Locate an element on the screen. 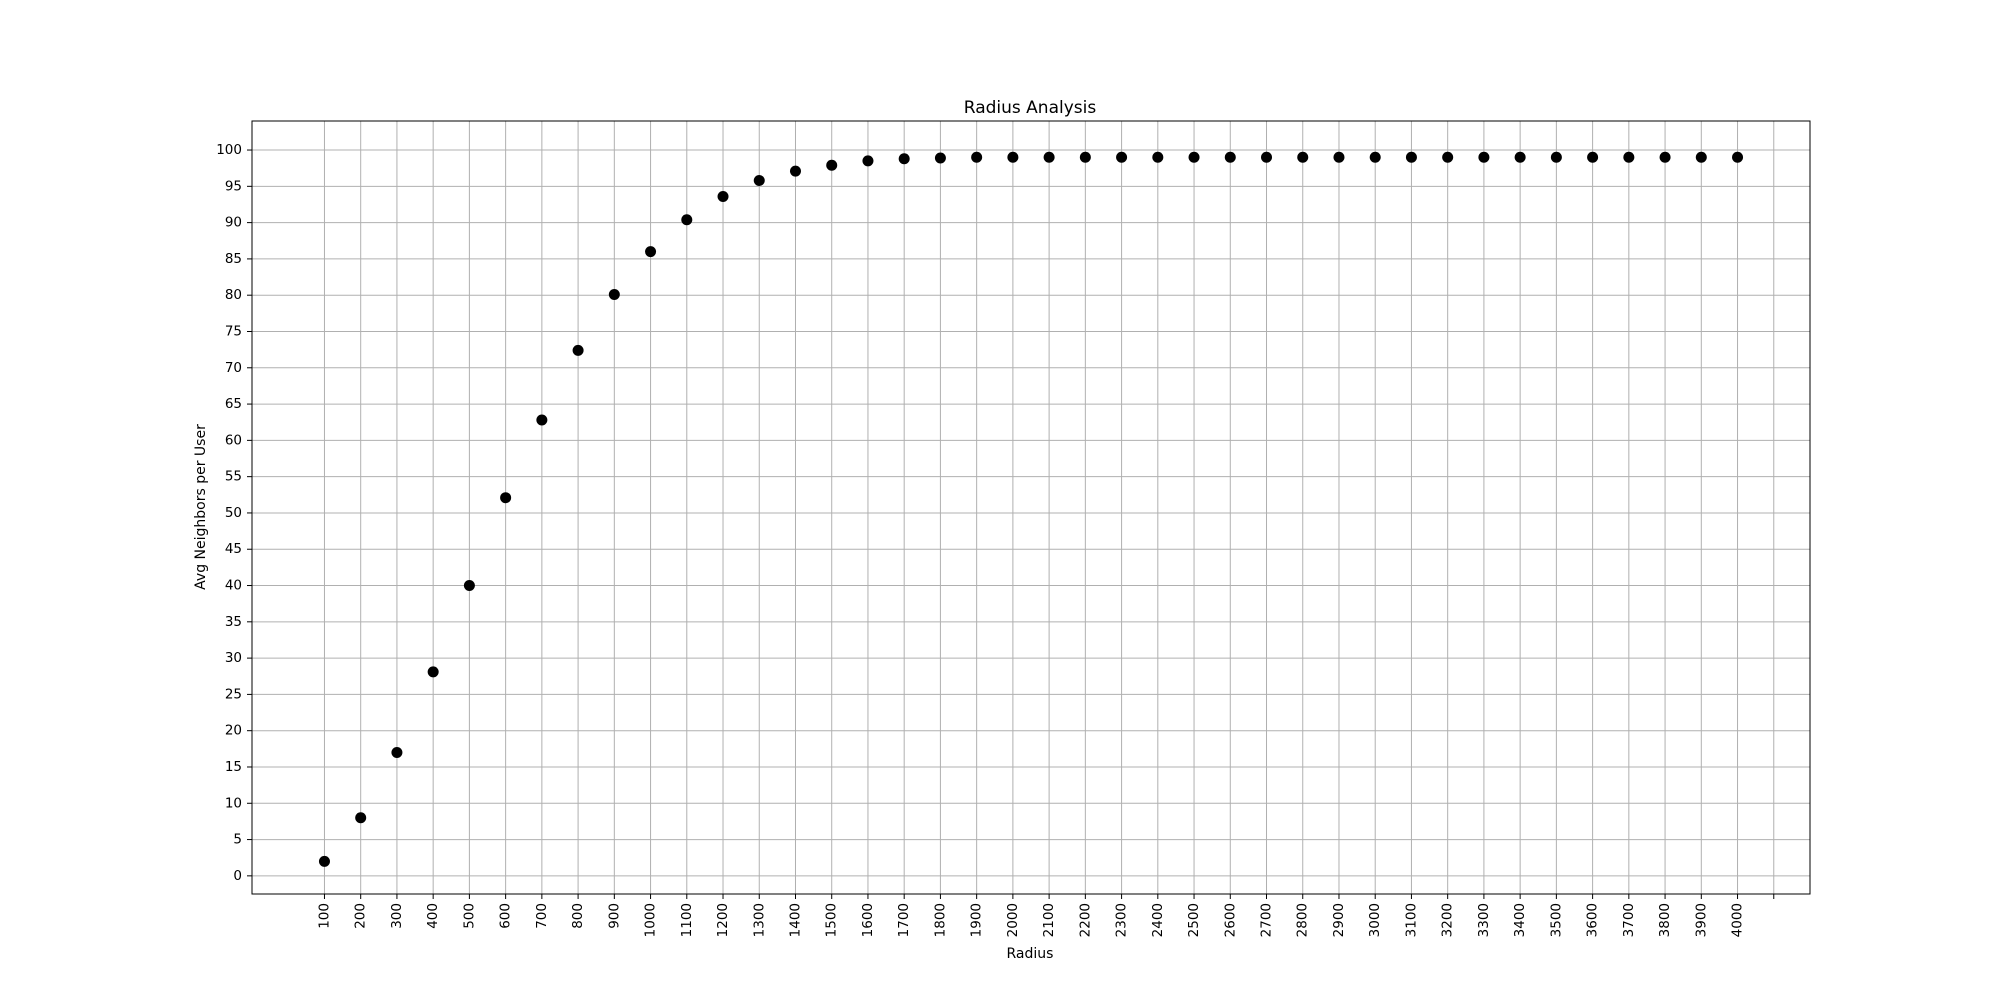  x-tick-label: 1200 is located at coordinates (723, 920).